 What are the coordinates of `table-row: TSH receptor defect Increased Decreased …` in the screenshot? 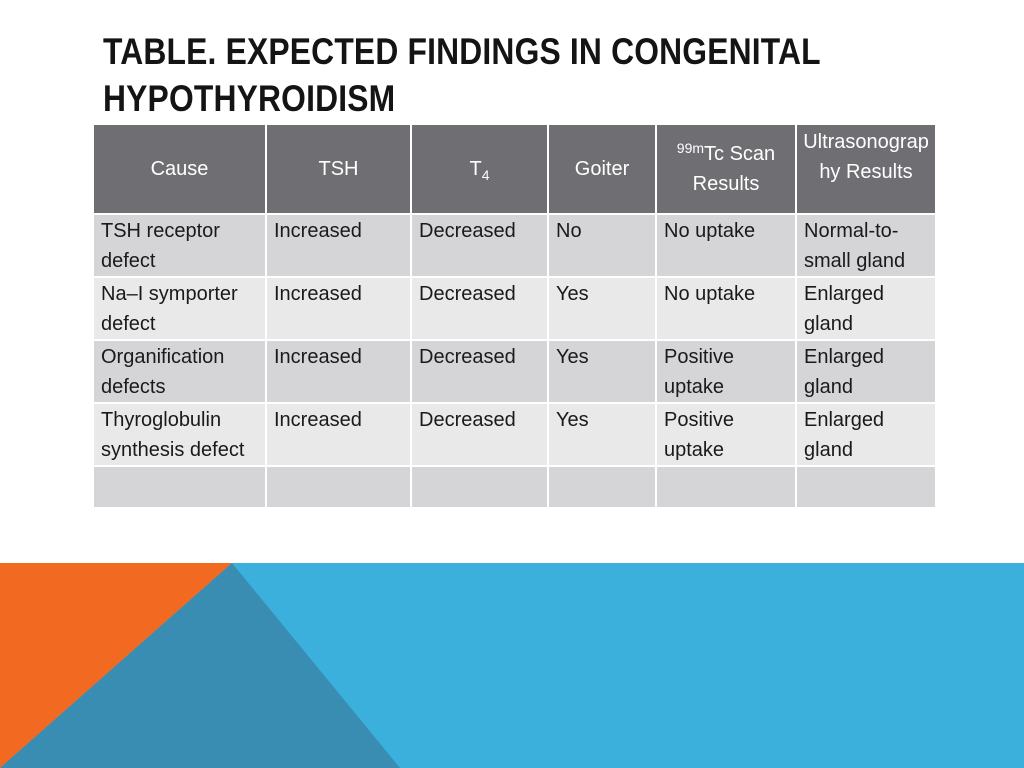 It's located at (514, 245).